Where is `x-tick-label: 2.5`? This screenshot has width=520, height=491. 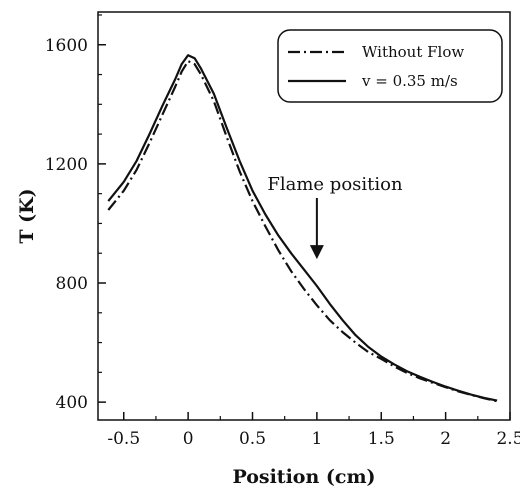 x-tick-label: 2.5 is located at coordinates (508, 439).